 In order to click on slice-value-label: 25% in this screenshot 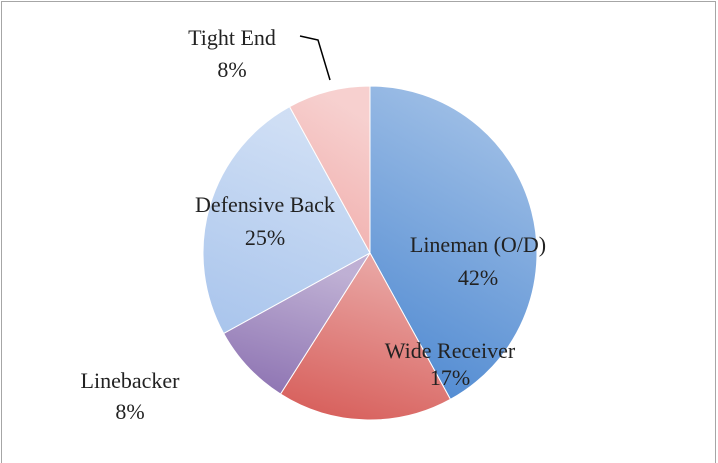, I will do `click(265, 237)`.